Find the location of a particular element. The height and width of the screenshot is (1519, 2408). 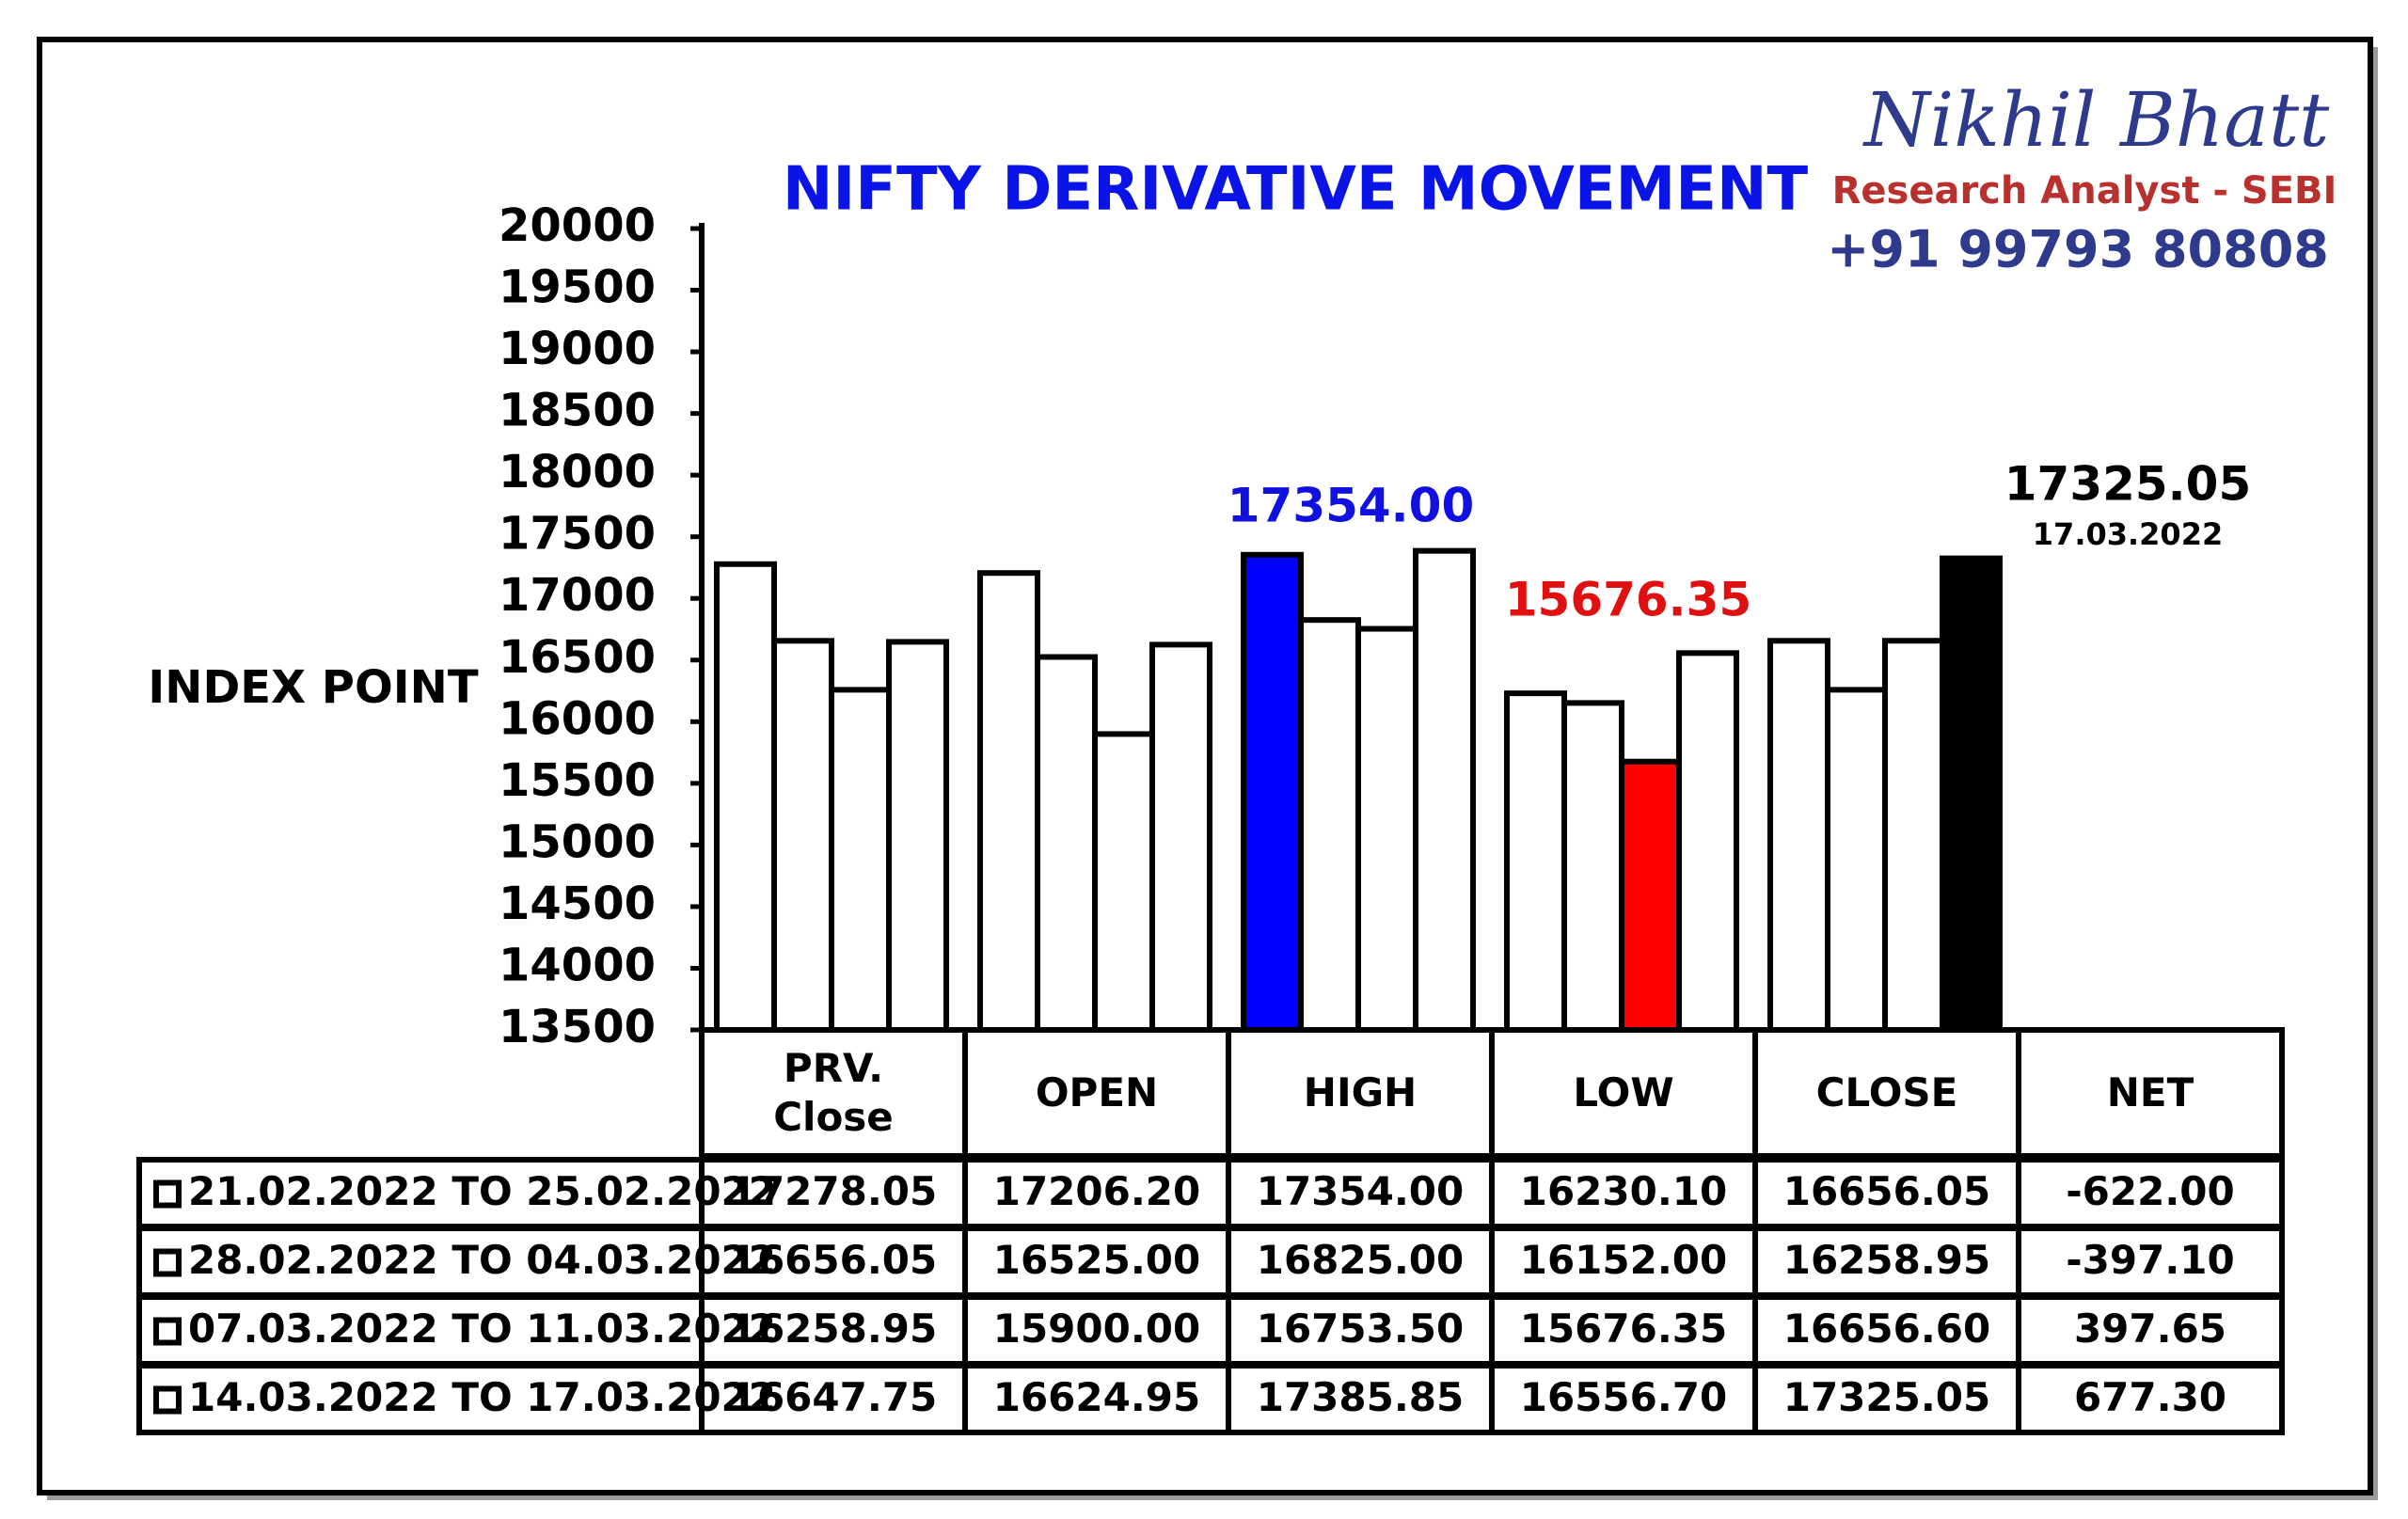

header-text: PRV. Close is located at coordinates (834, 1092).